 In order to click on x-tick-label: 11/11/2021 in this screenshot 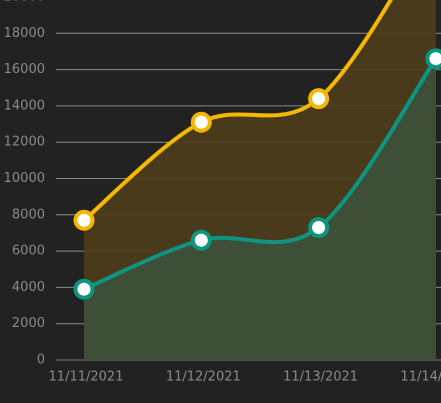, I will do `click(86, 377)`.